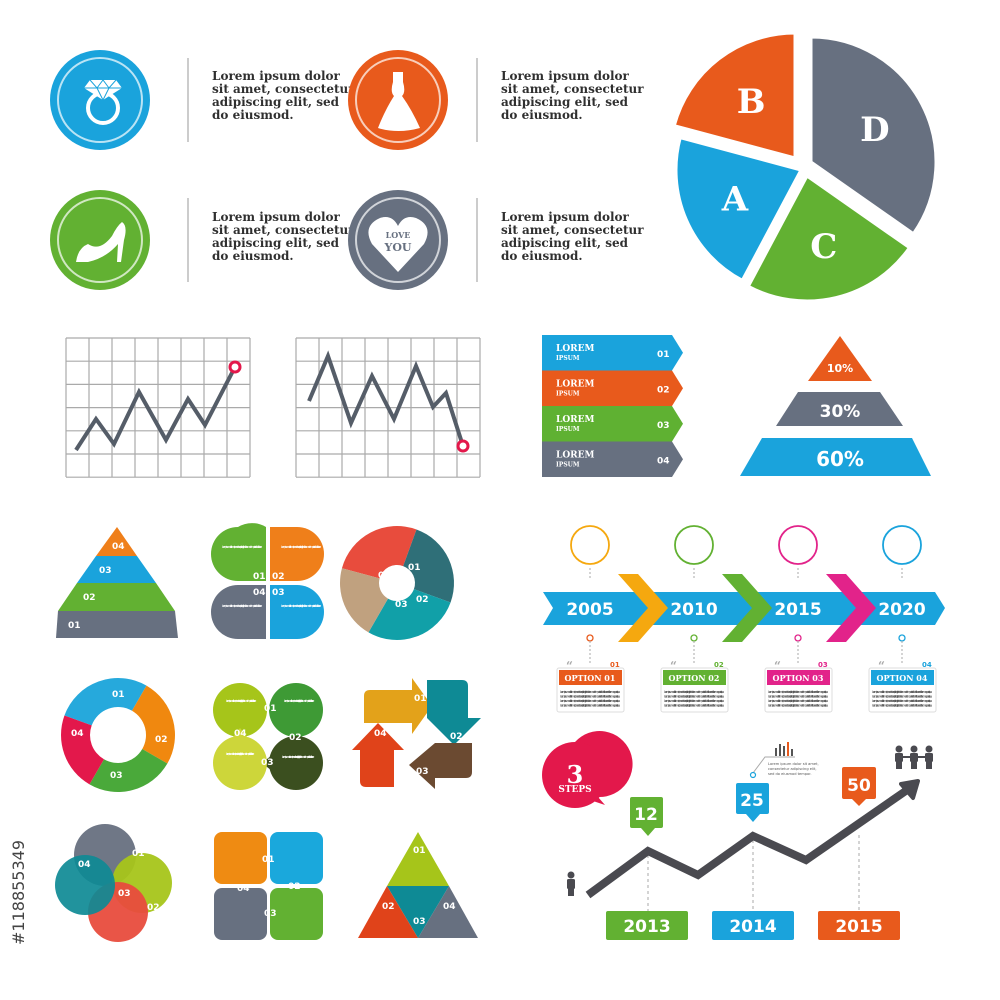 This screenshot has height=1000, width=1000. I want to click on year-label: 2014, so click(752, 927).